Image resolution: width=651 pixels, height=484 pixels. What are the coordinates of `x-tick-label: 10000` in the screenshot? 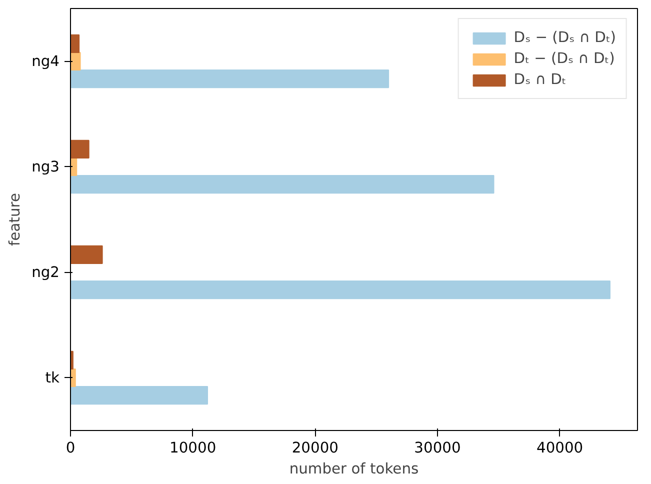 It's located at (193, 448).